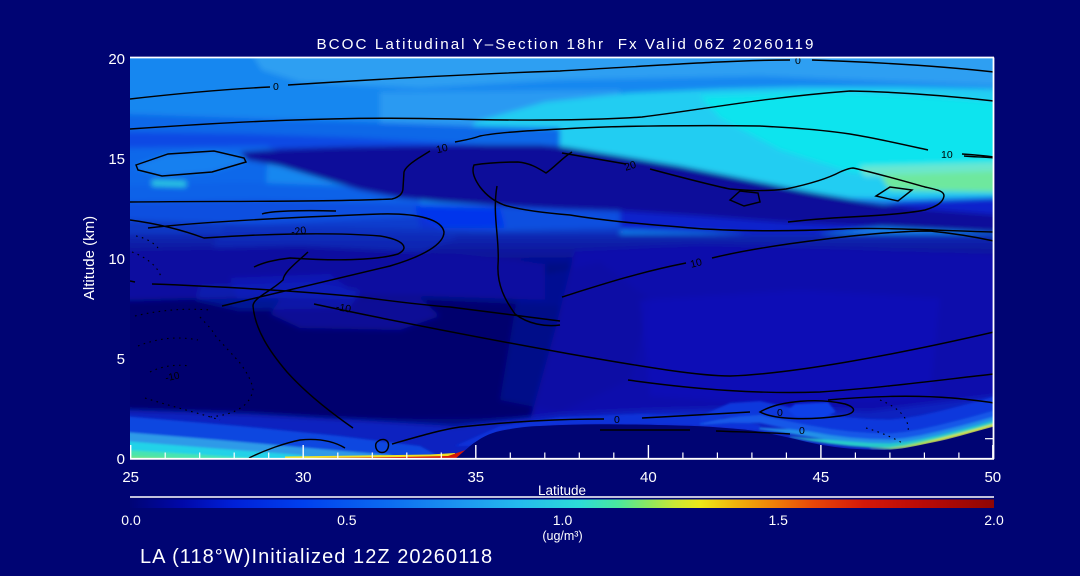  What do you see at coordinates (994, 520) in the screenshot?
I see `svg-text: 2.0` at bounding box center [994, 520].